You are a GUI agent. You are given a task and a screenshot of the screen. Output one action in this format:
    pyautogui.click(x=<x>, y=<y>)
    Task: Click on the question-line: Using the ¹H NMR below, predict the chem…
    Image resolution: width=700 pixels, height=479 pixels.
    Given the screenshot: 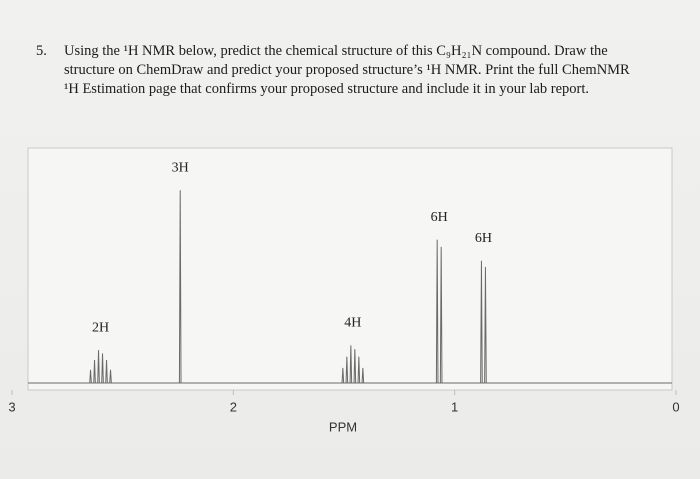 What is the action you would take?
    pyautogui.click(x=336, y=51)
    